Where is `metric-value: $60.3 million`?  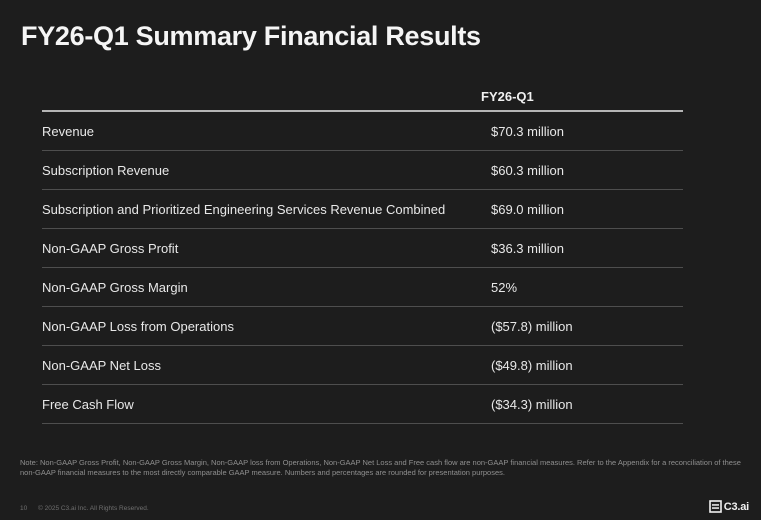
metric-value: $60.3 million is located at coordinates (527, 170).